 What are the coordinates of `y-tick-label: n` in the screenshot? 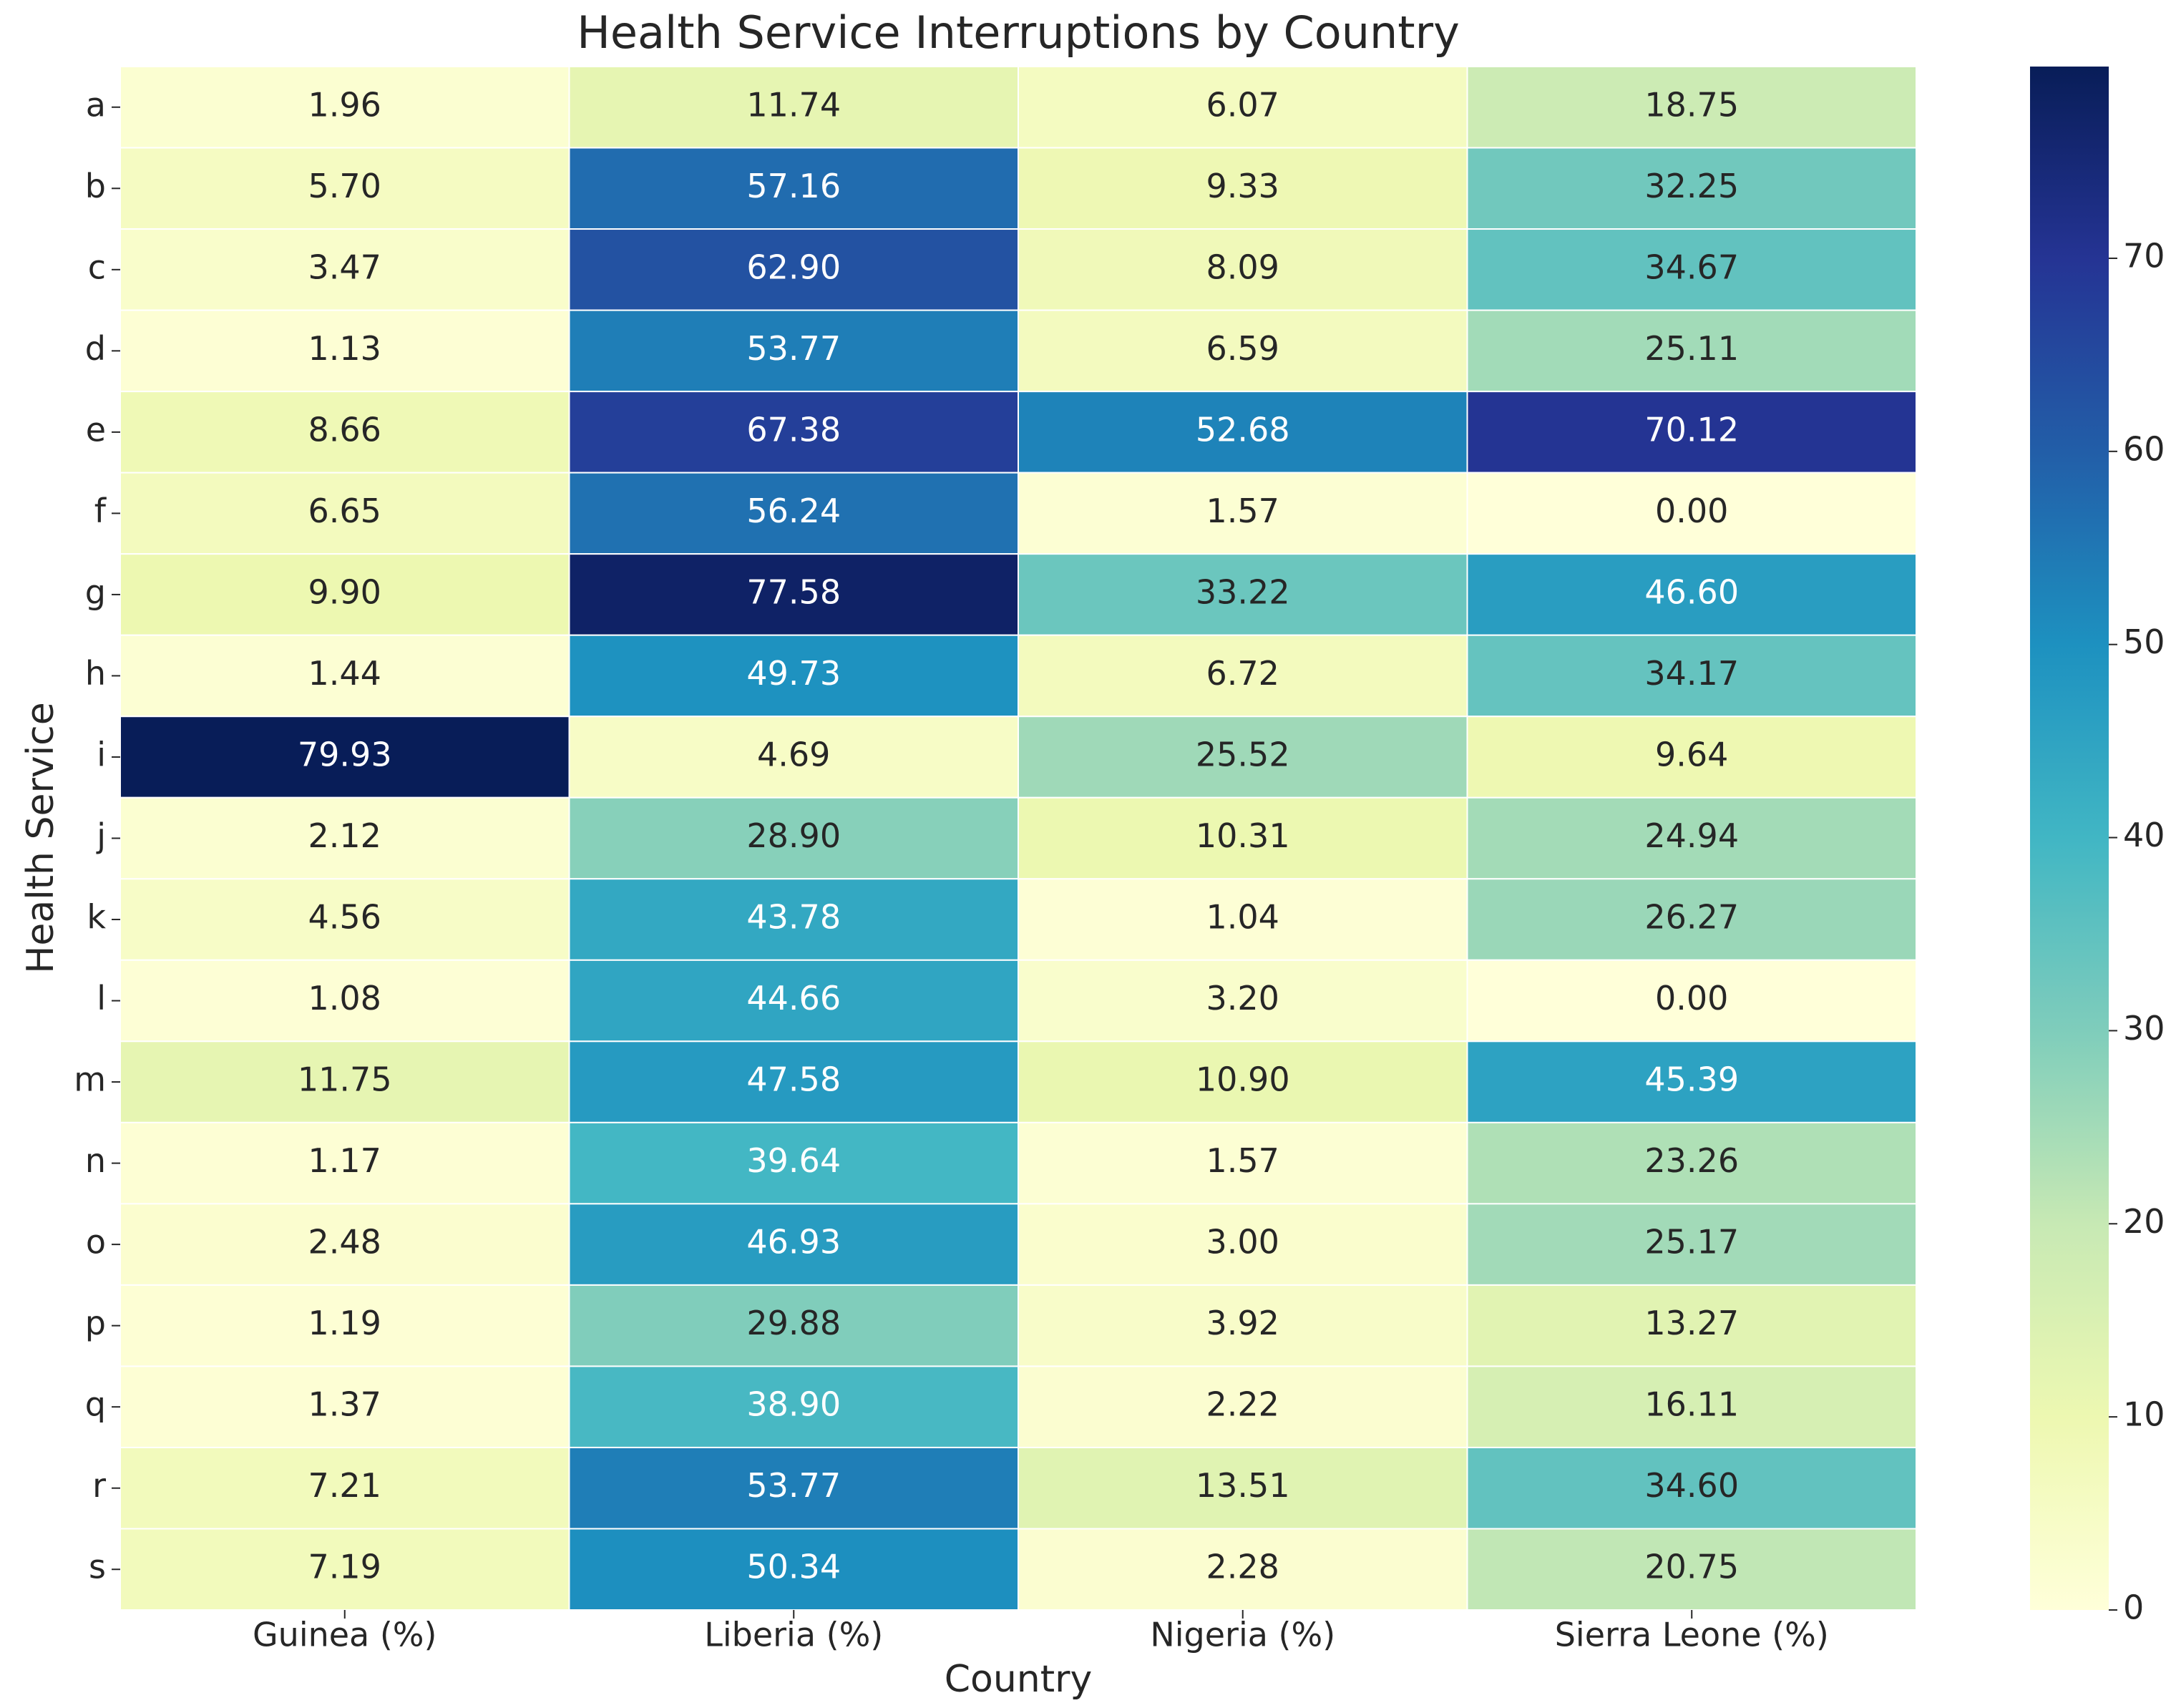 It's located at (95, 1160).